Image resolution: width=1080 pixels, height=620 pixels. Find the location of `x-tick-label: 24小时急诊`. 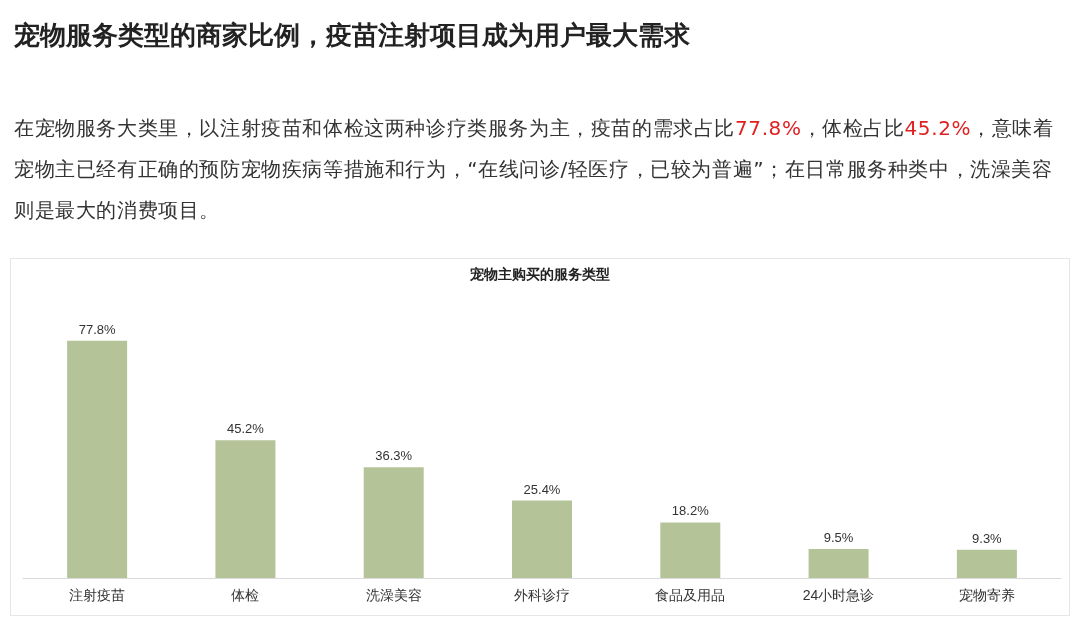

x-tick-label: 24小时急诊 is located at coordinates (838, 595).